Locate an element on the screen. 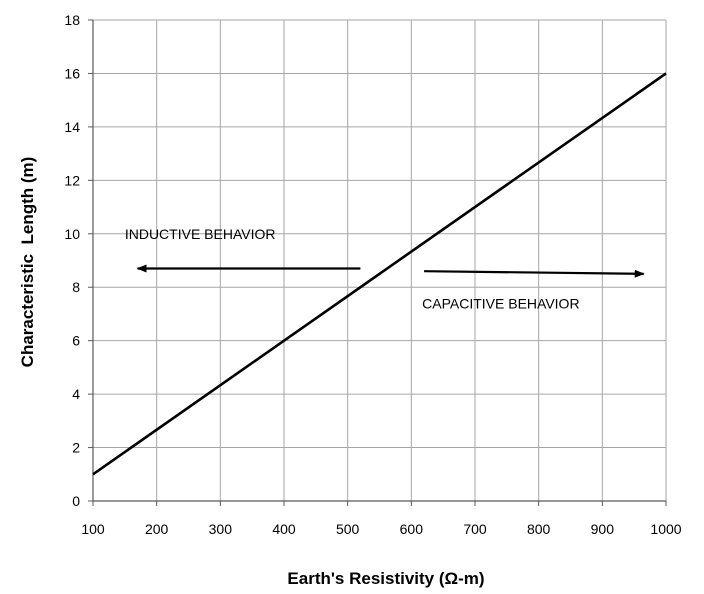 Image resolution: width=704 pixels, height=594 pixels. x-tick-label: 300 is located at coordinates (221, 529).